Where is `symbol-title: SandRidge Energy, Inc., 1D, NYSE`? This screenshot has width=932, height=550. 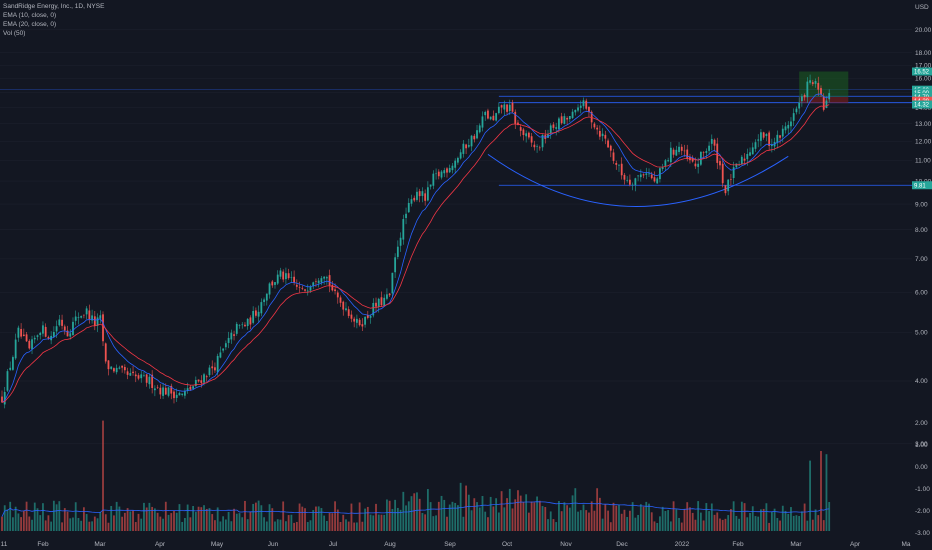
symbol-title: SandRidge Energy, Inc., 1D, NYSE is located at coordinates (54, 6).